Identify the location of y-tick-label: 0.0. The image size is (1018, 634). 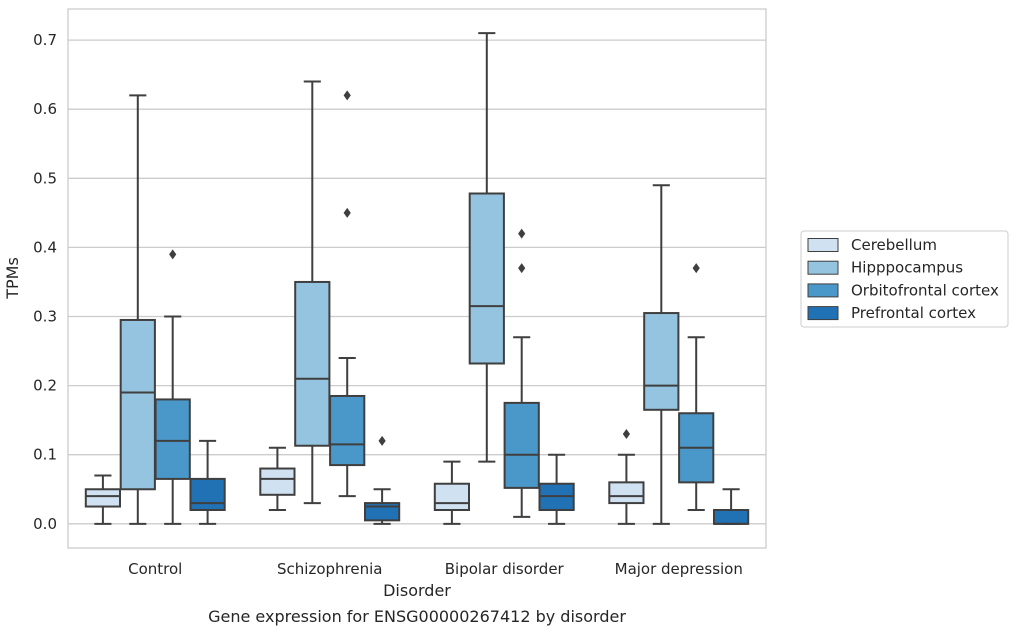
(45, 524).